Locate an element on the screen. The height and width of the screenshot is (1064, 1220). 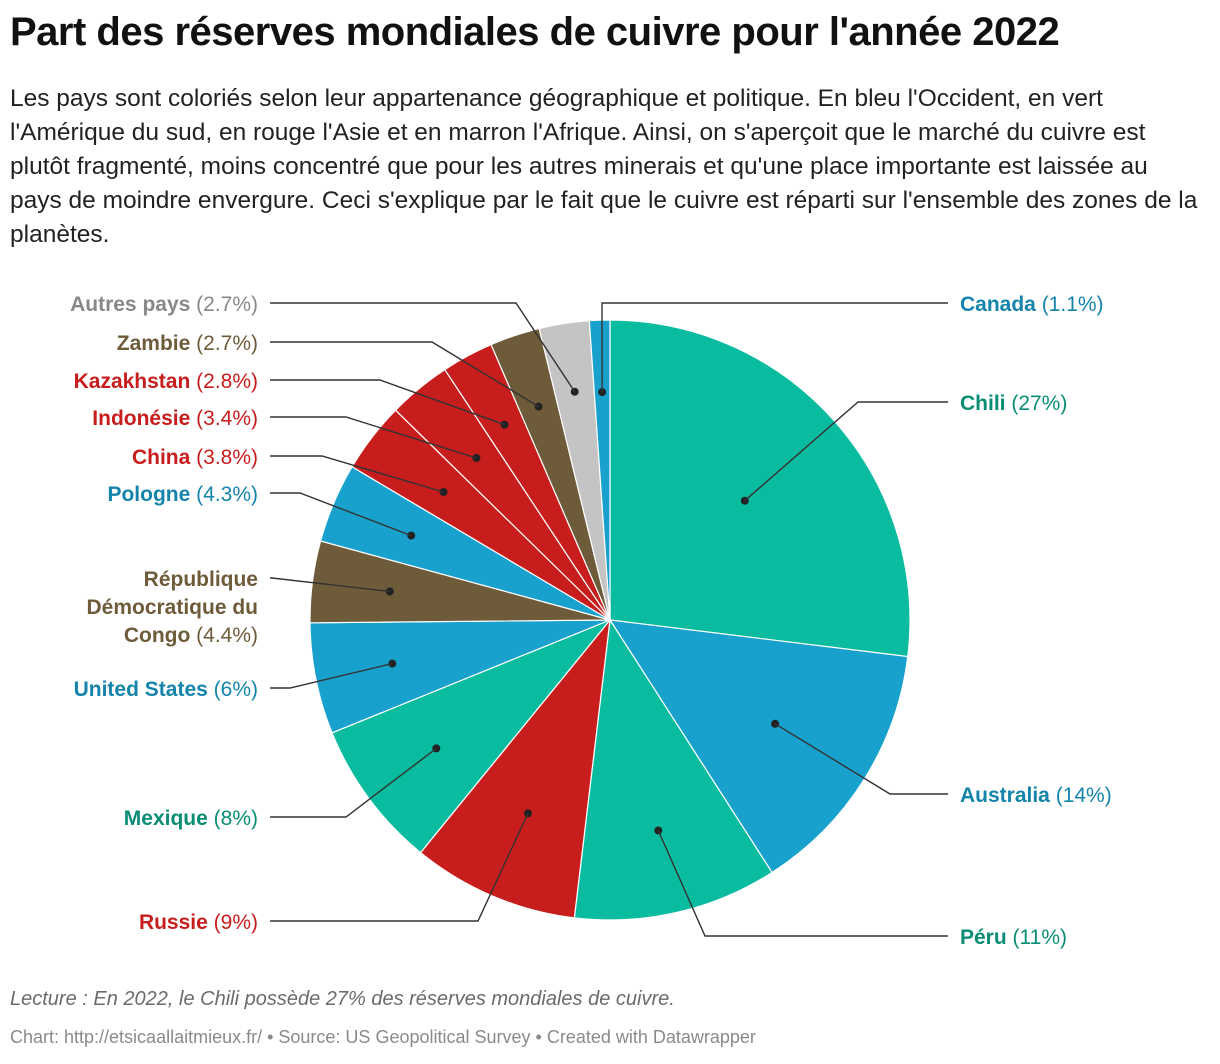
slice-label-r-publique-d-mocratique-du-congo: République is located at coordinates (201, 579).